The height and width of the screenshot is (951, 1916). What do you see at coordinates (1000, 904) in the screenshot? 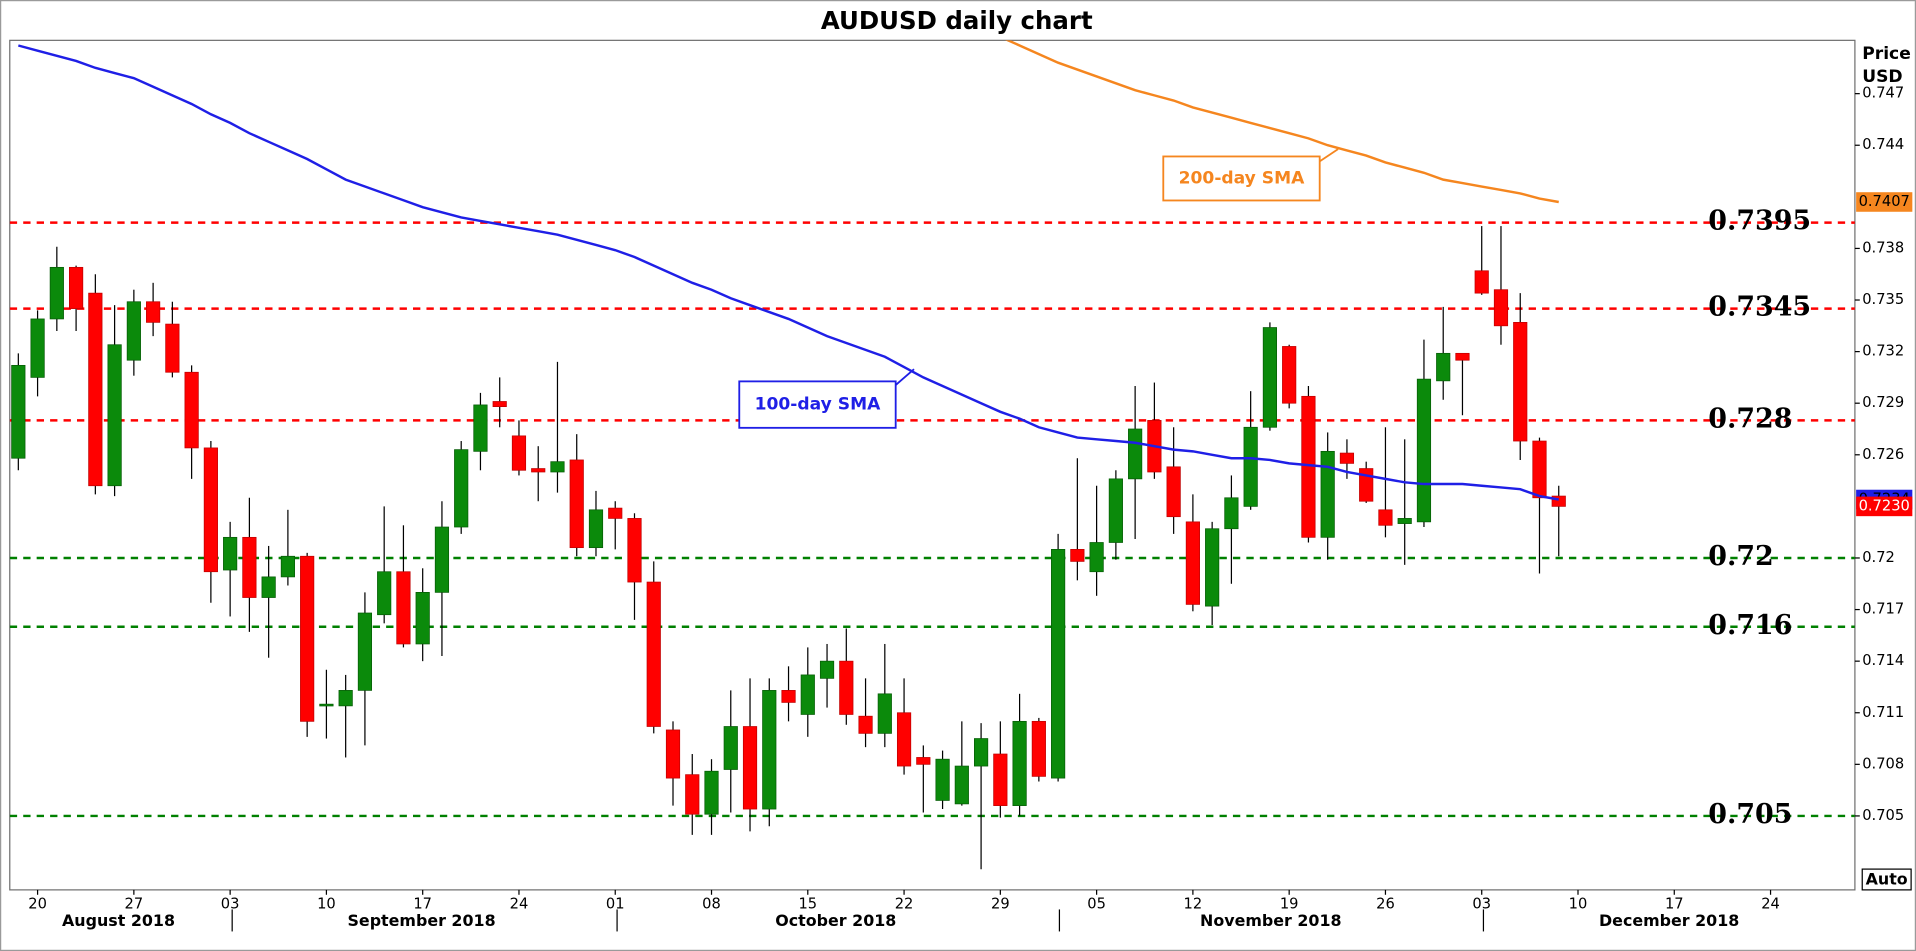
I see `x-tick-label: 29` at bounding box center [1000, 904].